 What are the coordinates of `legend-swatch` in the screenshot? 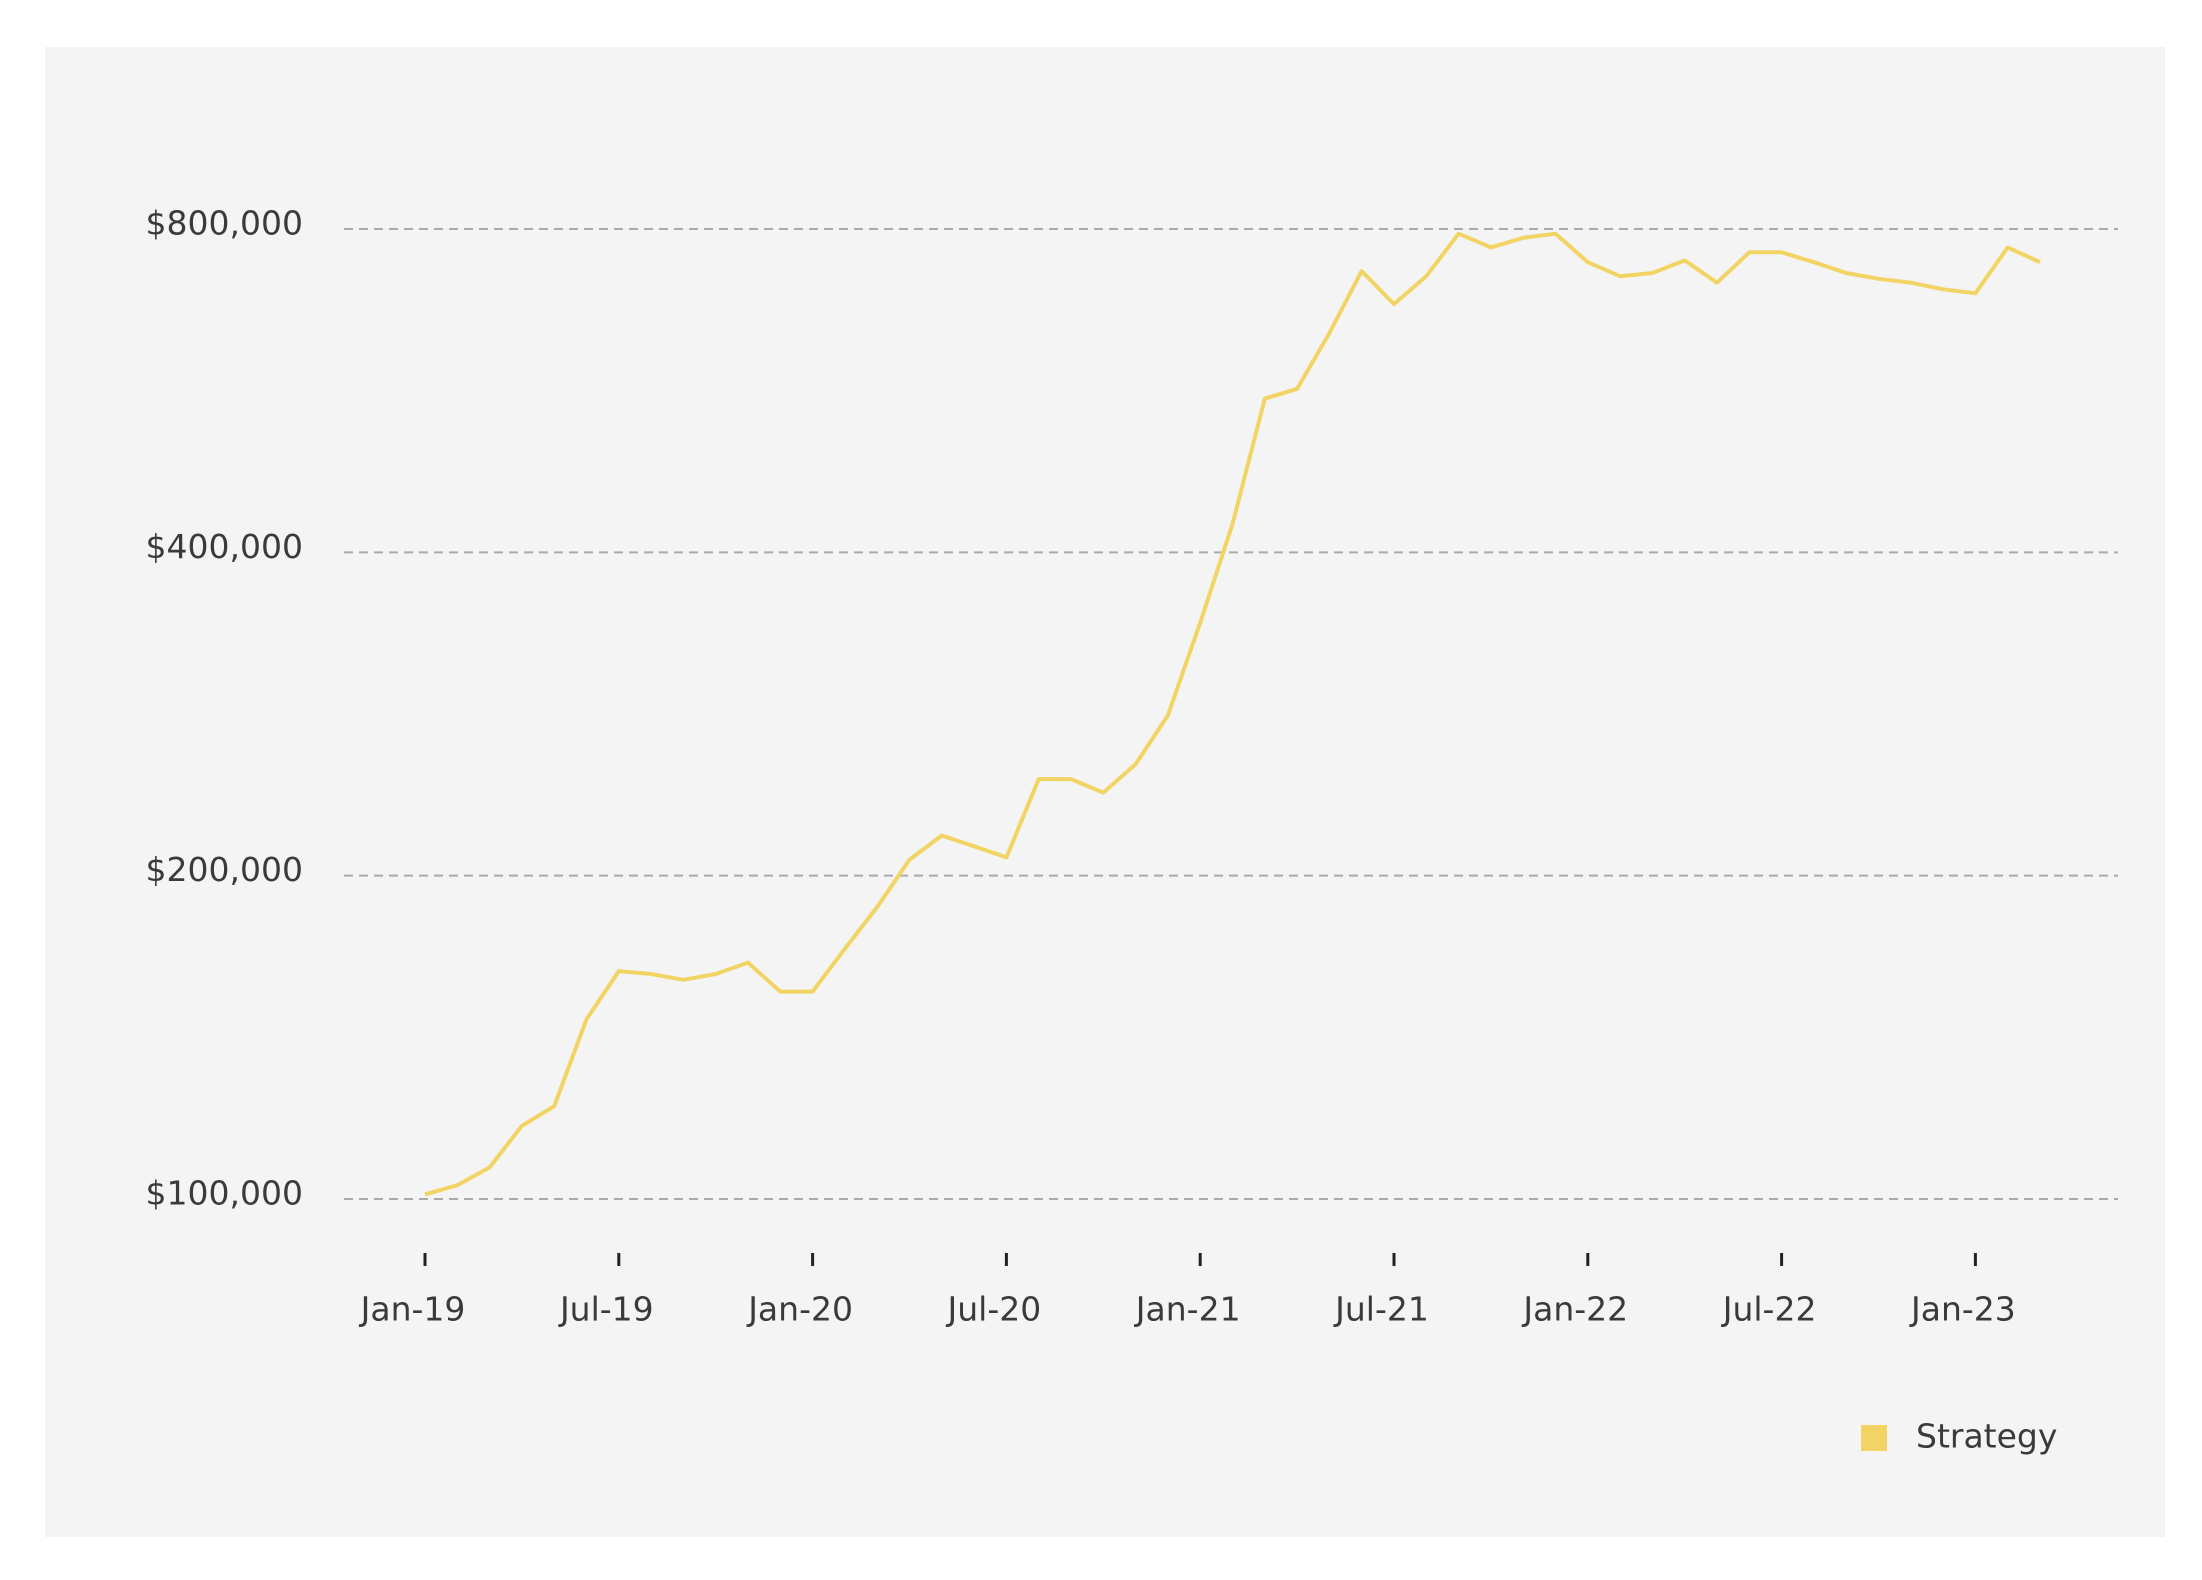 It's located at (1874, 1438).